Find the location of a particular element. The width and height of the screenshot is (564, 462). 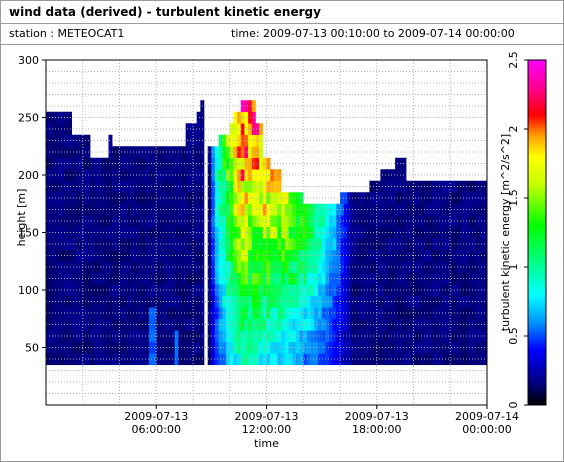

station-label: station : METEOCAT1 is located at coordinates (67, 33).